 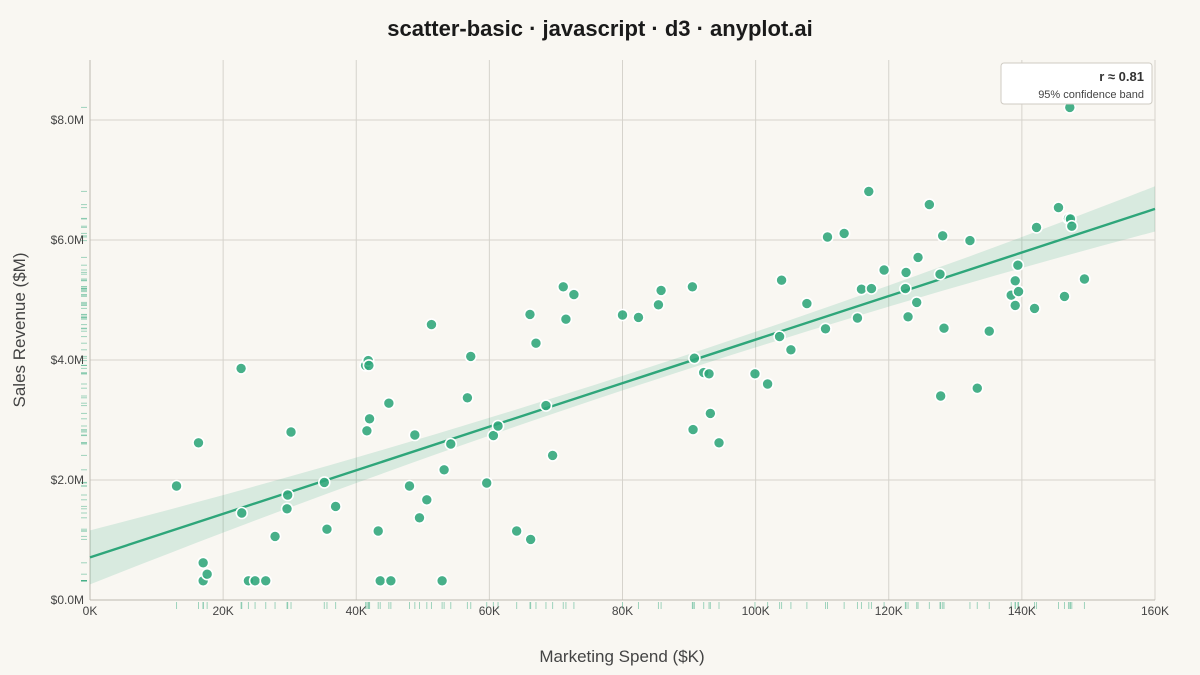 What do you see at coordinates (1121, 76) in the screenshot?
I see `legend-correlation: r ≈ 0.81` at bounding box center [1121, 76].